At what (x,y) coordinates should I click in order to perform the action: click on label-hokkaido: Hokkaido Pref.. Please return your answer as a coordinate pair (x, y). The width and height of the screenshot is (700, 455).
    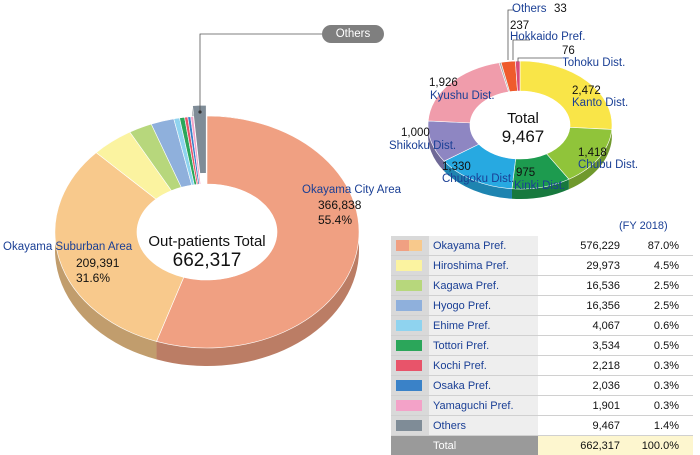
    Looking at the image, I should click on (547, 37).